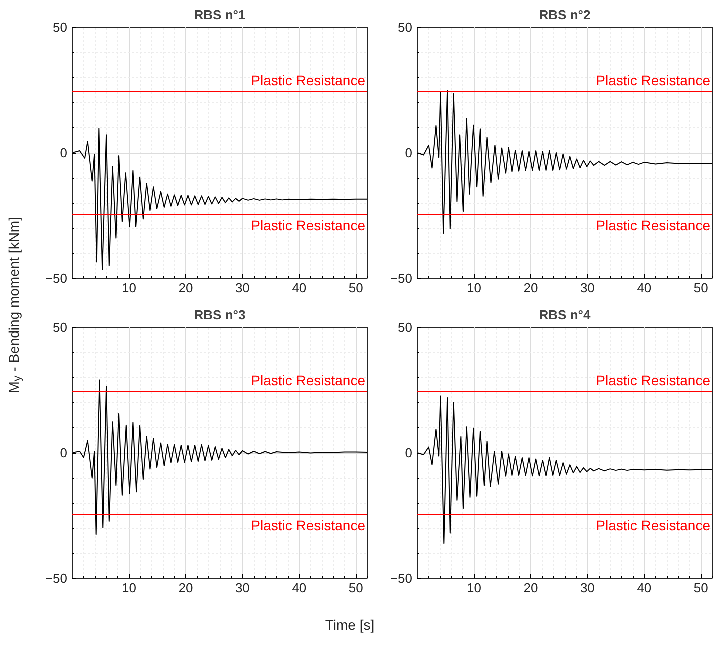 The width and height of the screenshot is (717, 652). What do you see at coordinates (565, 15) in the screenshot?
I see `chart-title: RBS n°2` at bounding box center [565, 15].